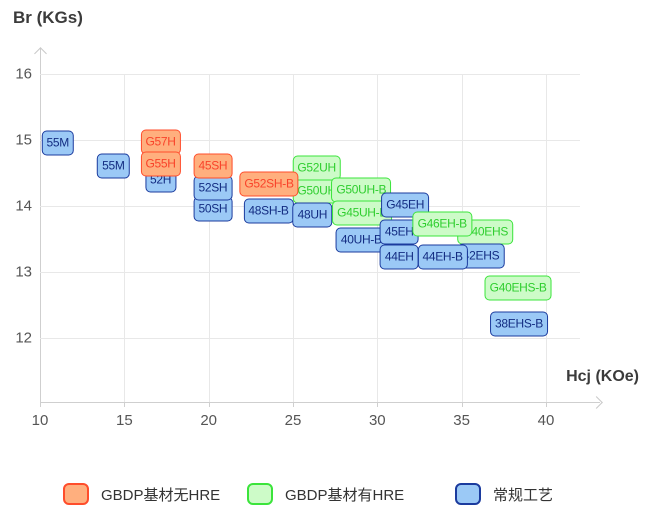 Image resolution: width=645 pixels, height=515 pixels. What do you see at coordinates (76, 494) in the screenshot?
I see `legend-swatch-orange-icon` at bounding box center [76, 494].